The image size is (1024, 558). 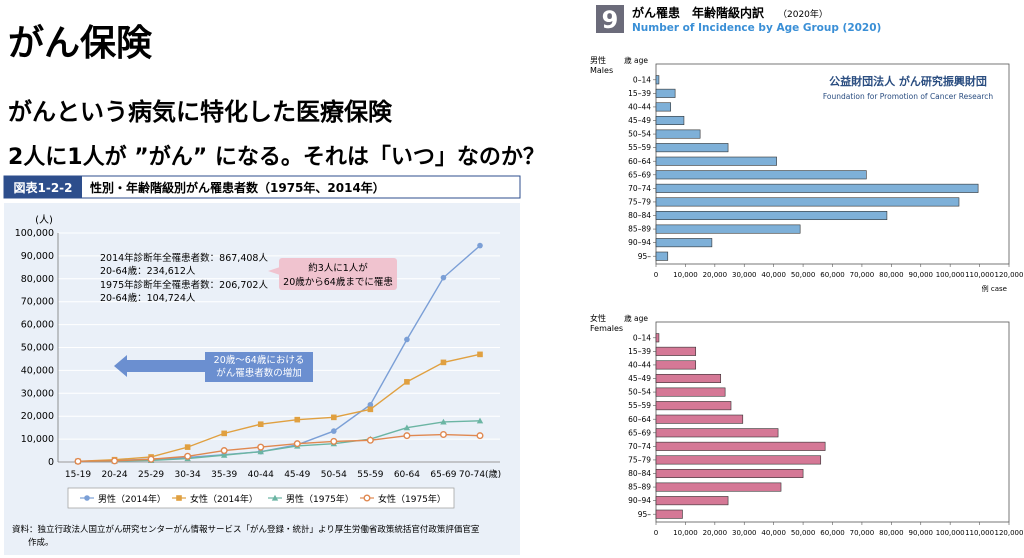 I want to click on category-label: 65–69, so click(x=639, y=432).